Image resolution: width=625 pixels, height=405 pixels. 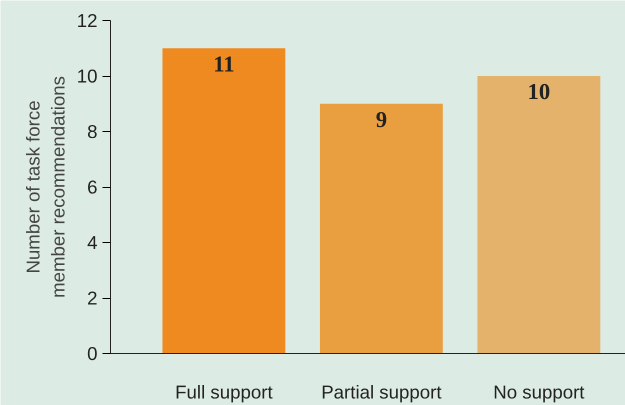 I want to click on y-tick-label: 8, so click(x=92, y=131).